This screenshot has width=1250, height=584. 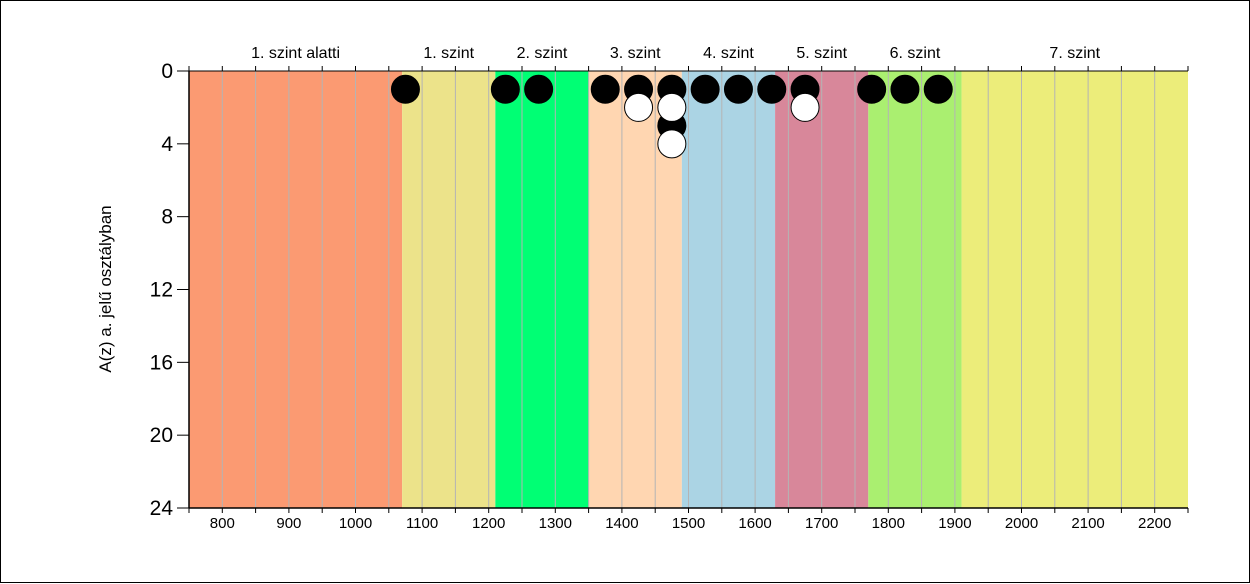 What do you see at coordinates (448, 53) in the screenshot?
I see `band-label-2: 1. szint` at bounding box center [448, 53].